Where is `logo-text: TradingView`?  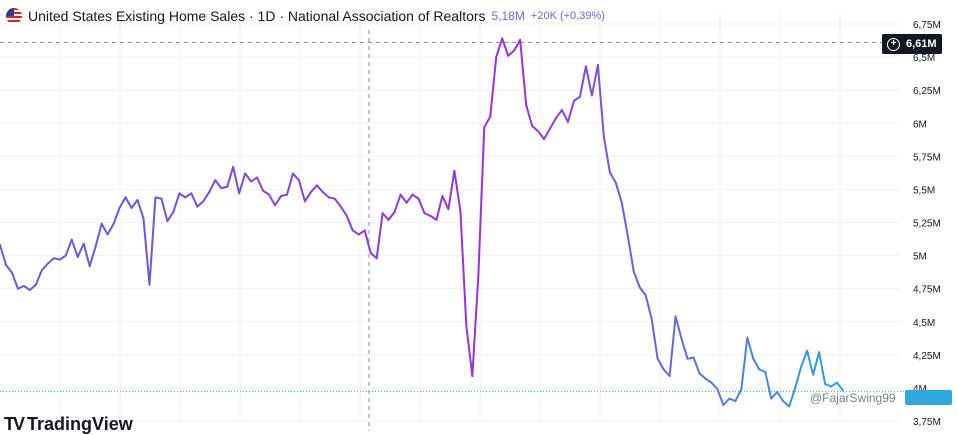 logo-text: TradingView is located at coordinates (80, 424).